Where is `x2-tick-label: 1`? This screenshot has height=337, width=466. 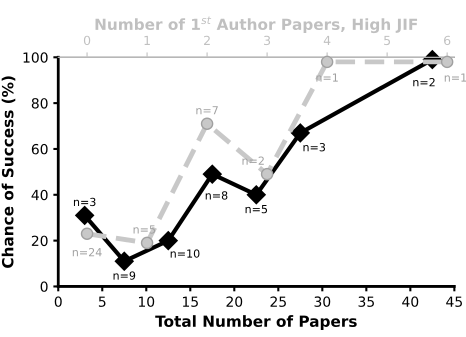
x2-tick-label: 1 is located at coordinates (147, 40).